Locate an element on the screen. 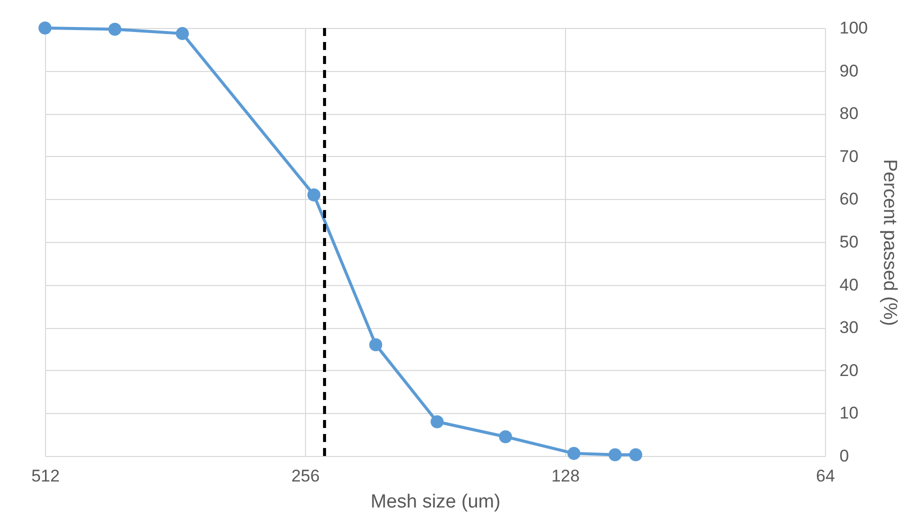 The width and height of the screenshot is (907, 531). y-tick-label: 10 is located at coordinates (849, 413).